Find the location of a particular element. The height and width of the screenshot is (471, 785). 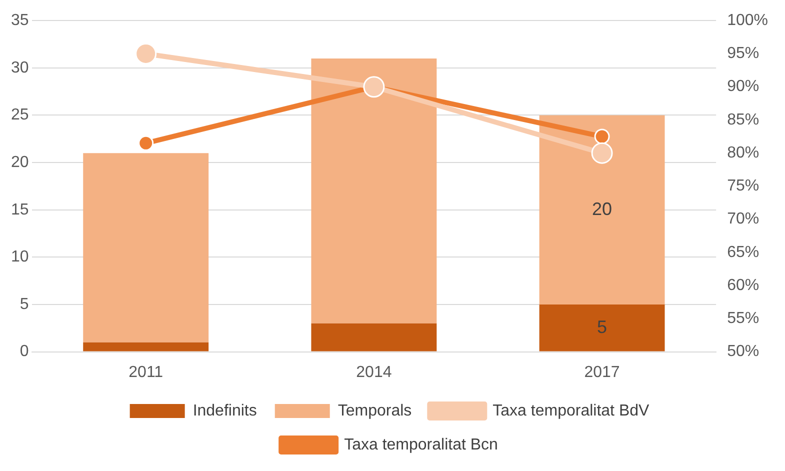

y2-tick-label: 50% is located at coordinates (743, 351).